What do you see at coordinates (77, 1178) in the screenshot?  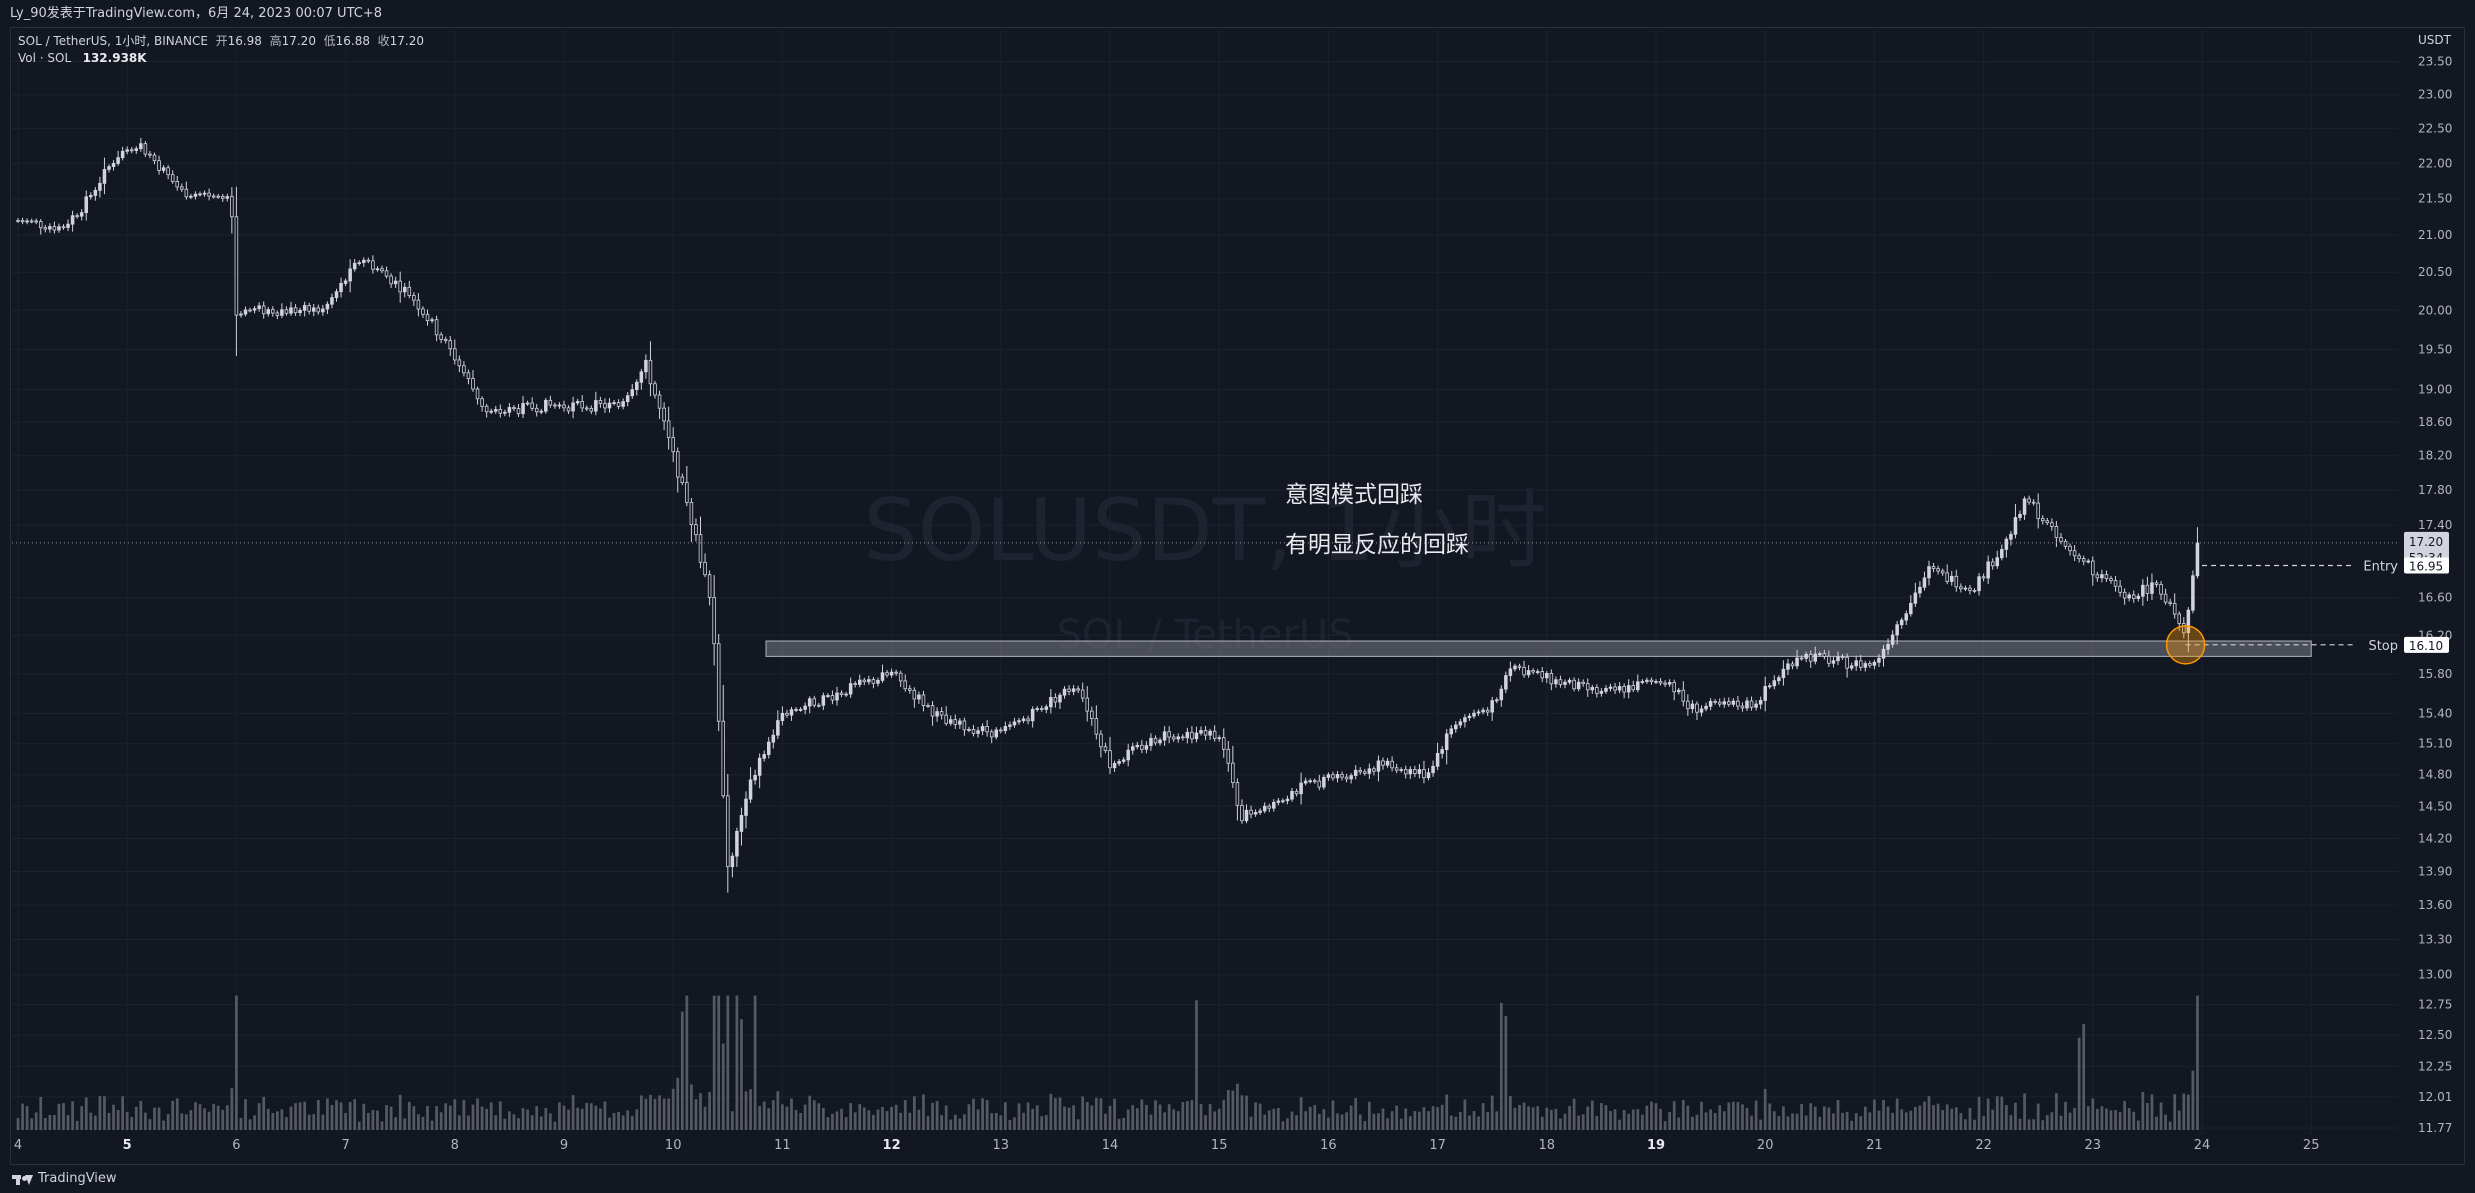 I see `footer-brand: TradingView` at bounding box center [77, 1178].